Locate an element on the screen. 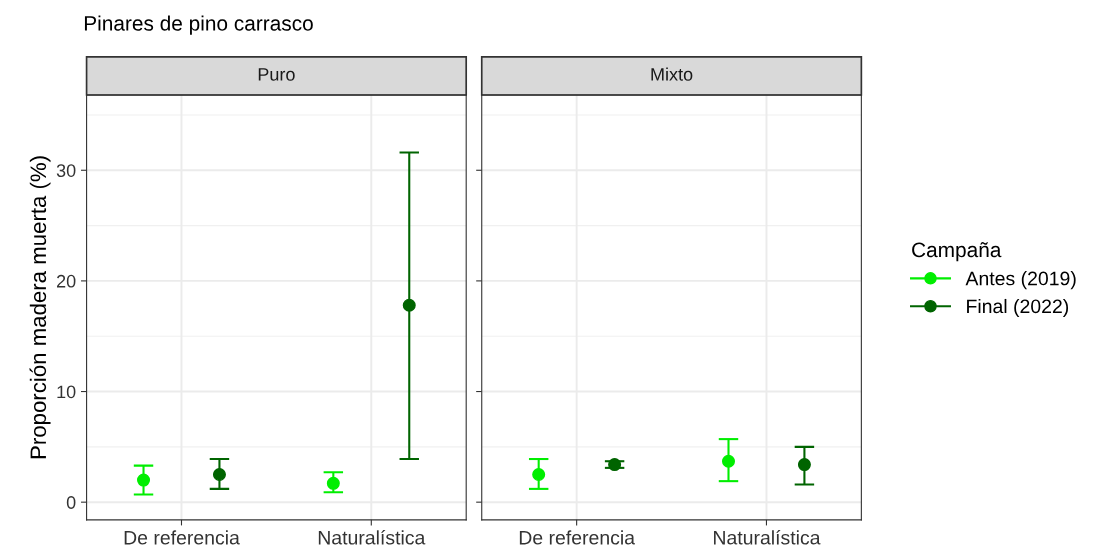  y-tick-label: 0 is located at coordinates (71, 502).